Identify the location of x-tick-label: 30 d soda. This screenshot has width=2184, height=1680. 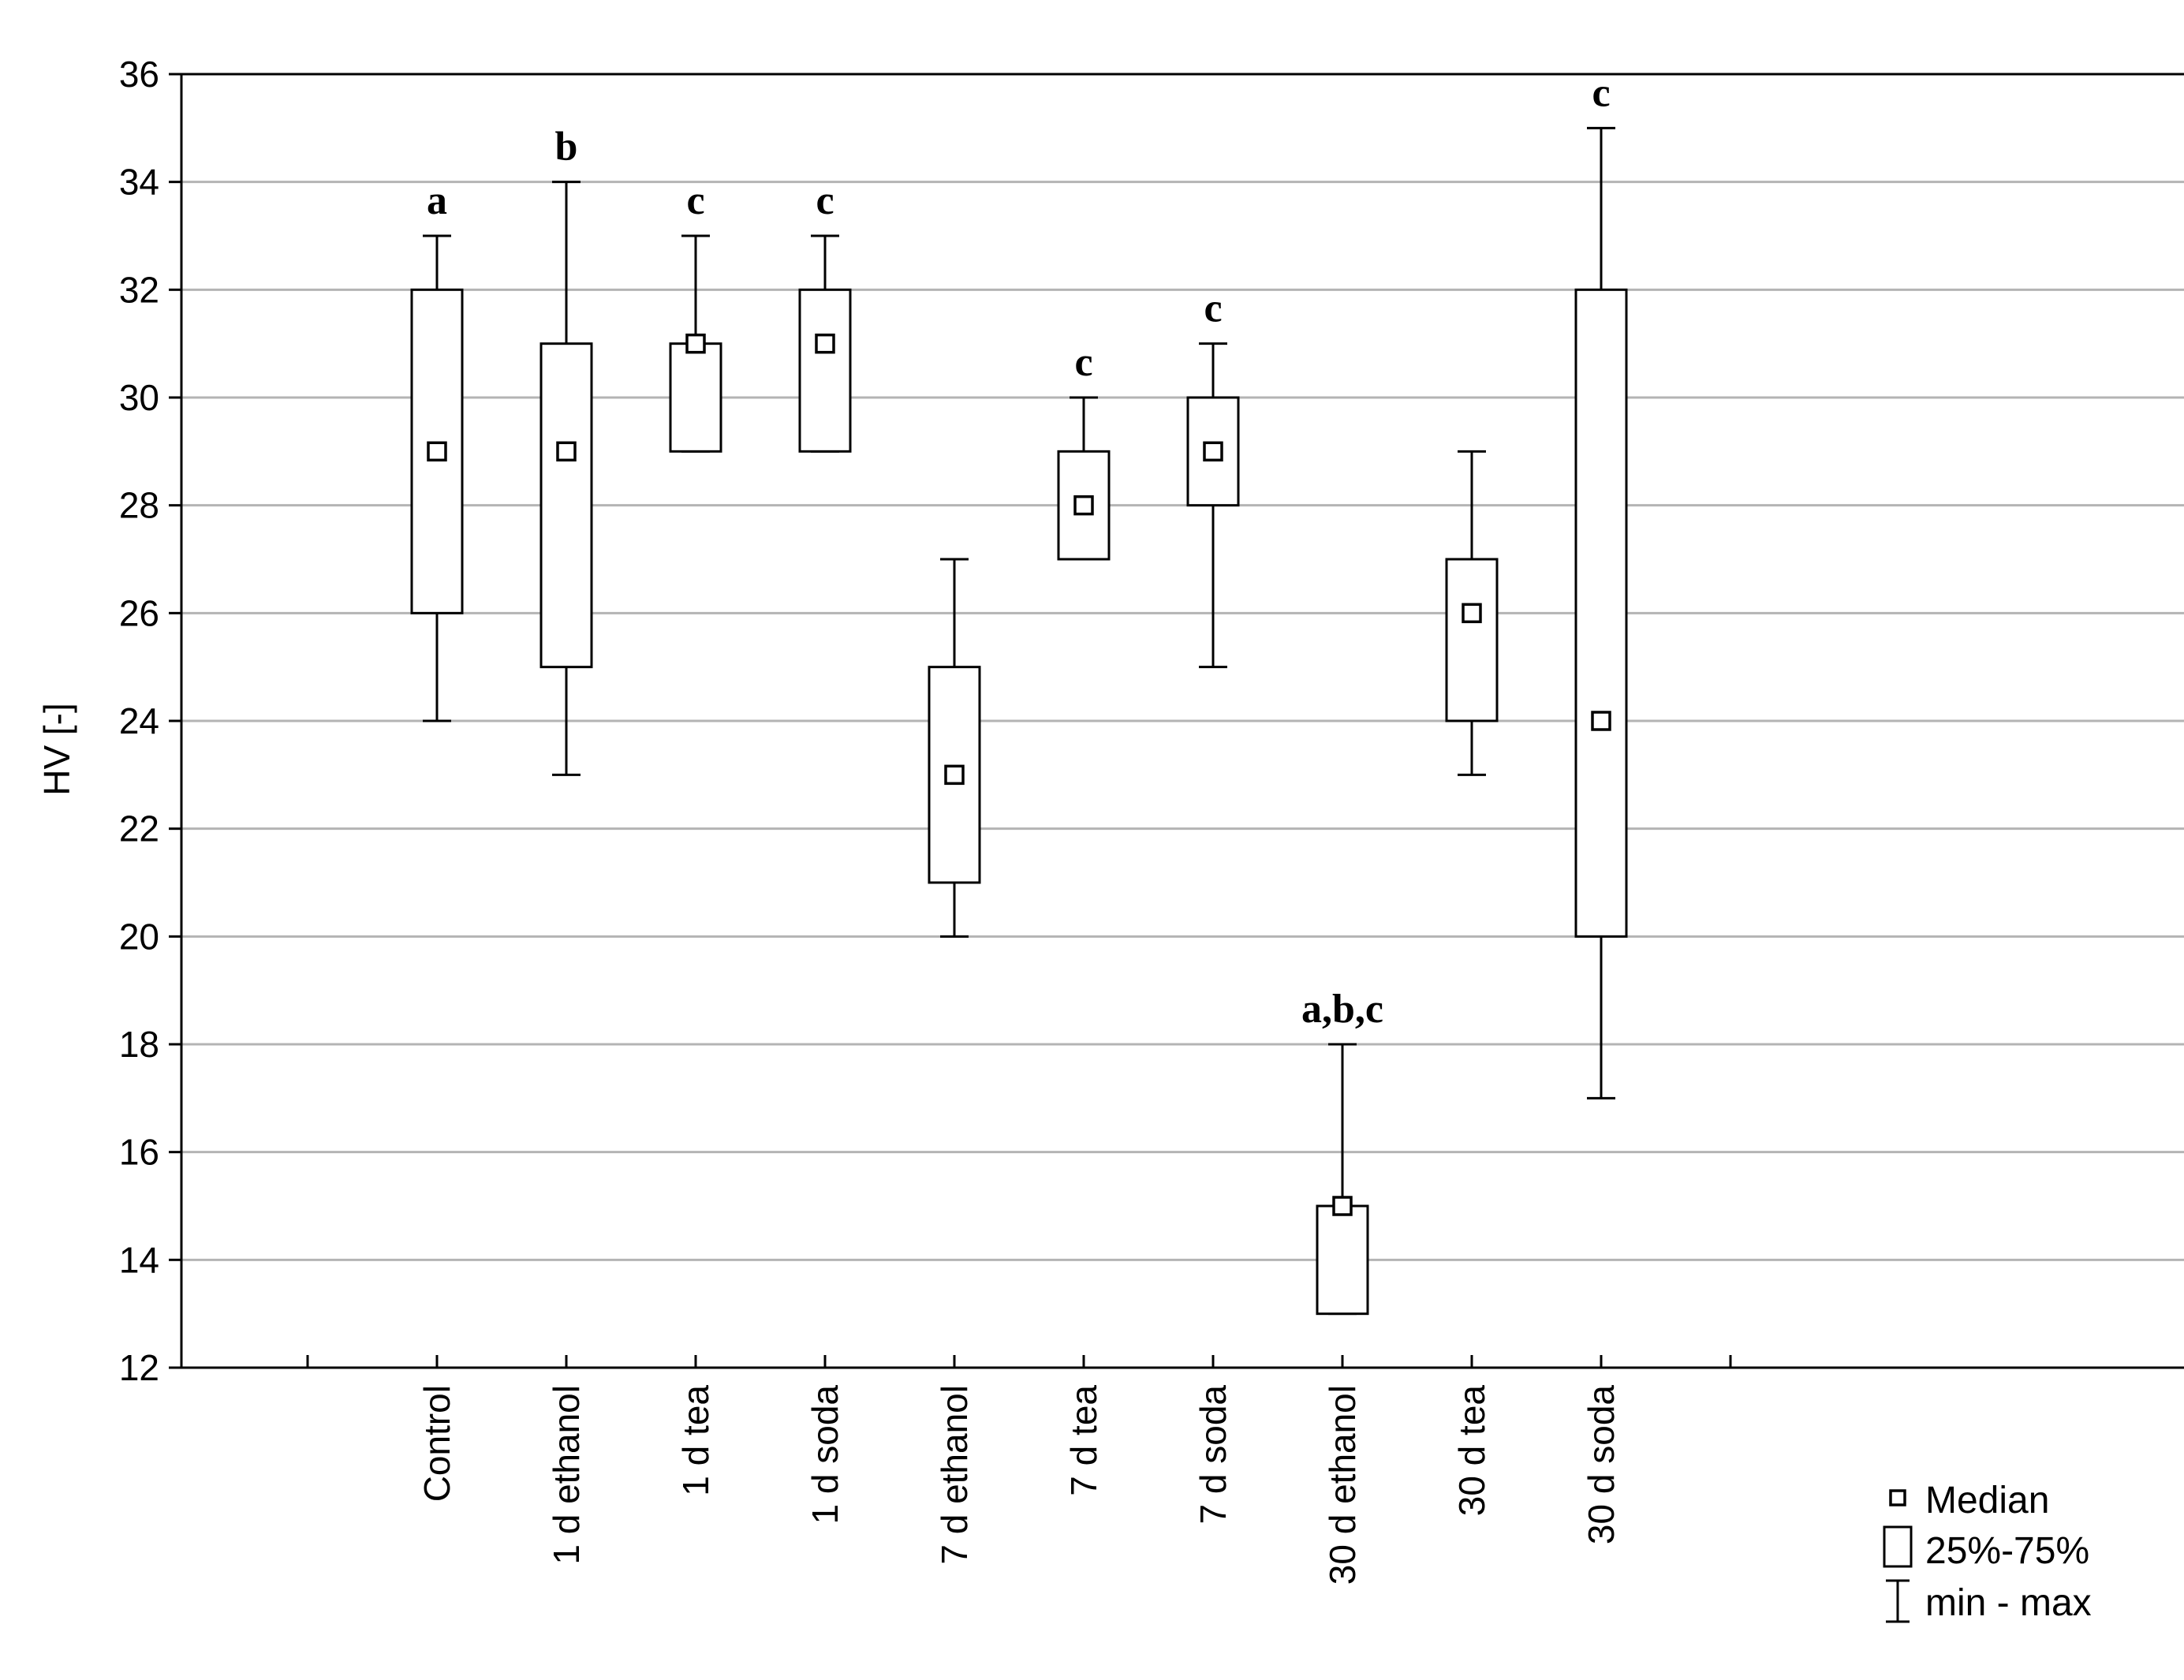
(1601, 1464).